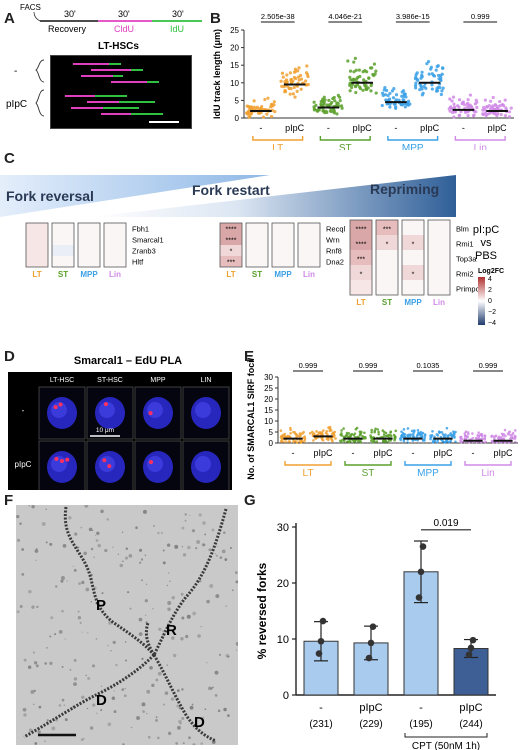 The width and height of the screenshot is (522, 750). Describe the element at coordinates (387, 257) in the screenshot. I see `heatmap-column-frame` at that location.